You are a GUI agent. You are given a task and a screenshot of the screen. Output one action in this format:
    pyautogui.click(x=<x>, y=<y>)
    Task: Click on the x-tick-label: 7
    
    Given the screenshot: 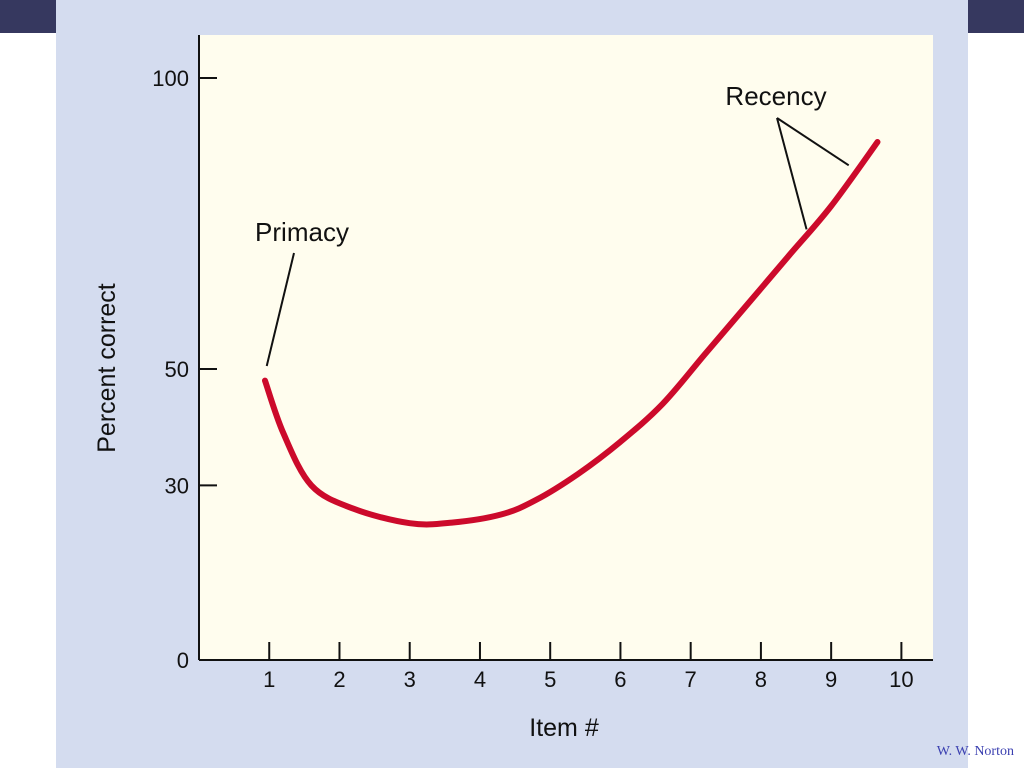 What is the action you would take?
    pyautogui.click(x=691, y=679)
    